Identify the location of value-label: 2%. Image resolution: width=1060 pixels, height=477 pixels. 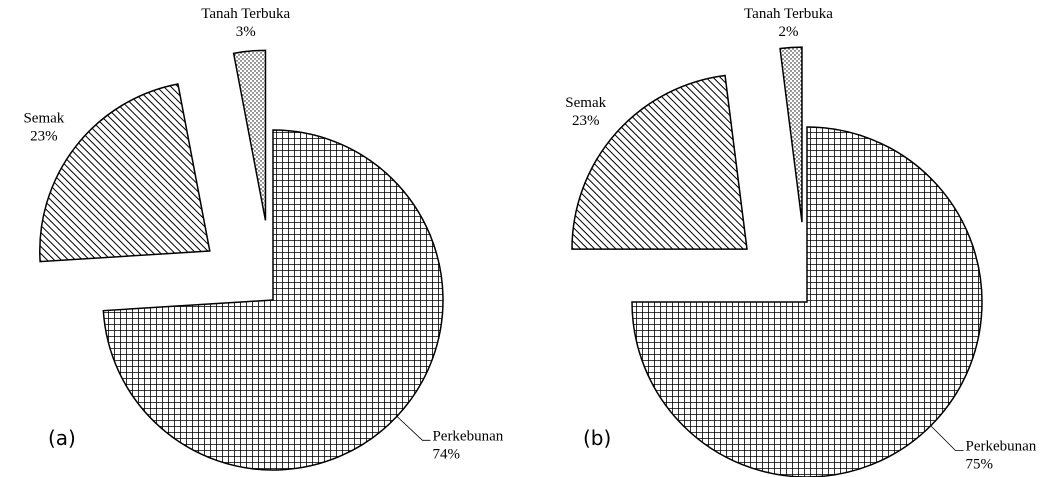
(788, 32).